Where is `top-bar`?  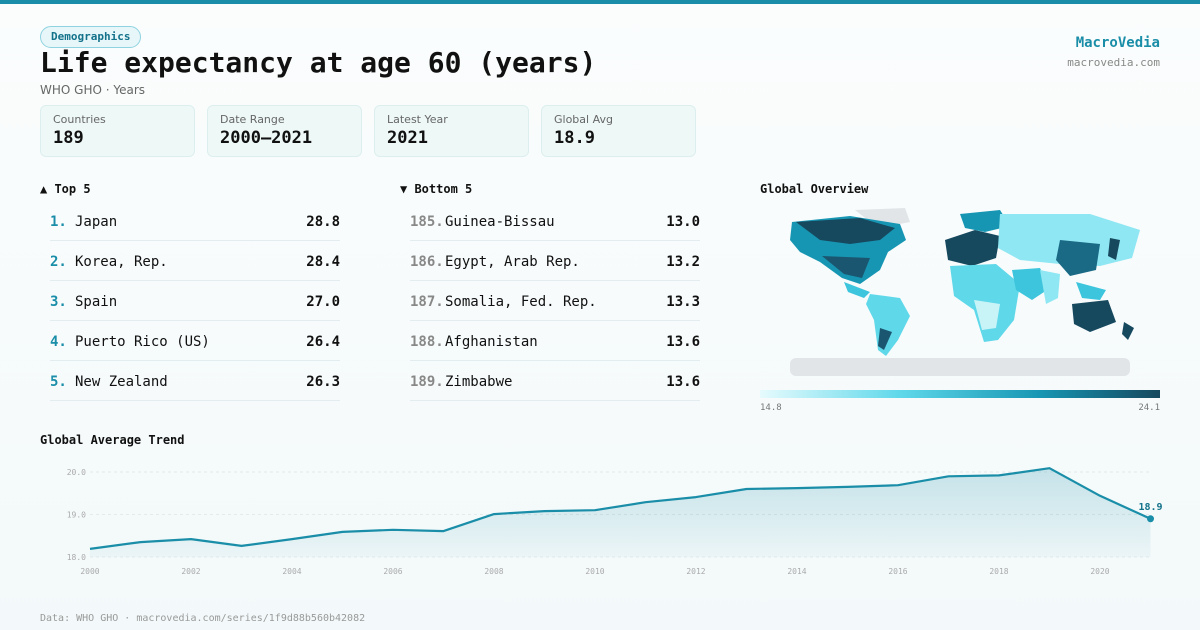
top-bar is located at coordinates (600, 2).